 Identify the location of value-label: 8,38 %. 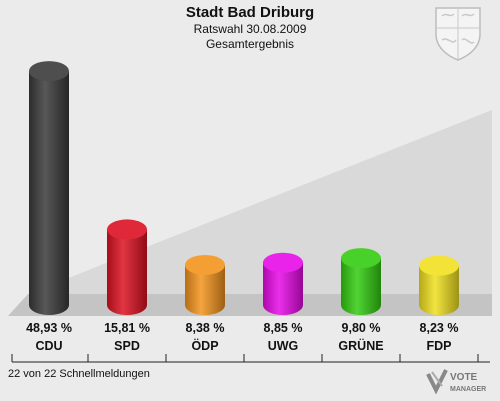
(205, 328).